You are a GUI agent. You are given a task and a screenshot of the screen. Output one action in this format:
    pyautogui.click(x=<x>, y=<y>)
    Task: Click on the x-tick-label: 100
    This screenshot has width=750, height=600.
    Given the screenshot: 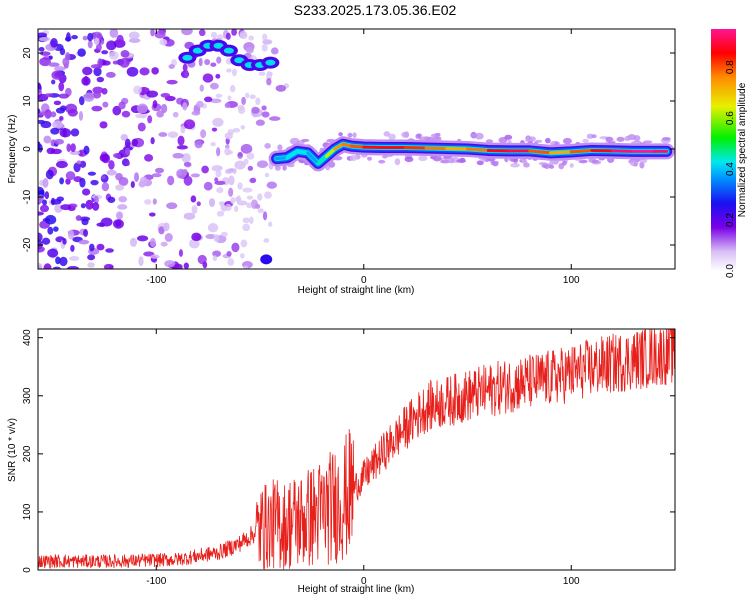 What is the action you would take?
    pyautogui.click(x=571, y=581)
    